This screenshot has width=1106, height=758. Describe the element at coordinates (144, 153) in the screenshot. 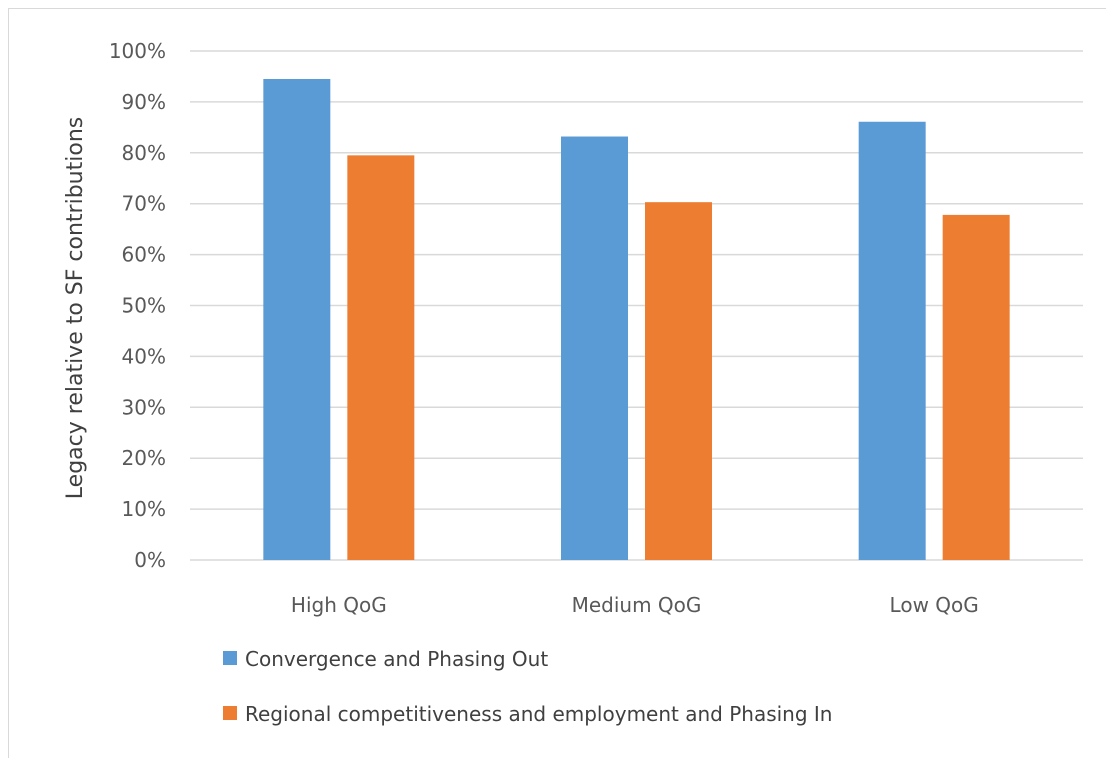

I see `y-tick-label: 80%` at that location.